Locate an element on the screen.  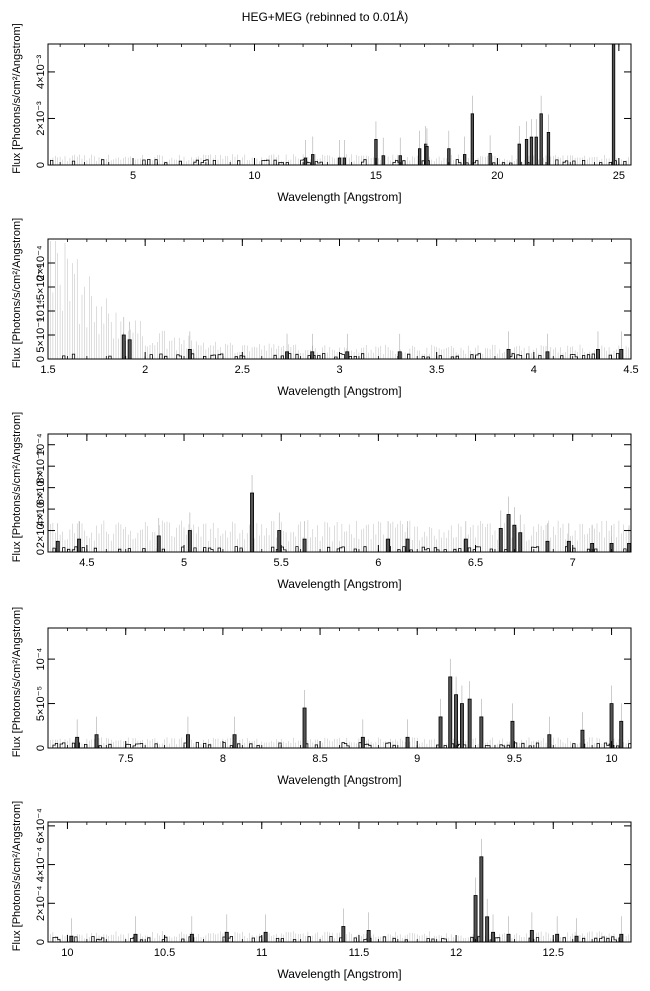
x-tick-label: 2.5 is located at coordinates (242, 370).